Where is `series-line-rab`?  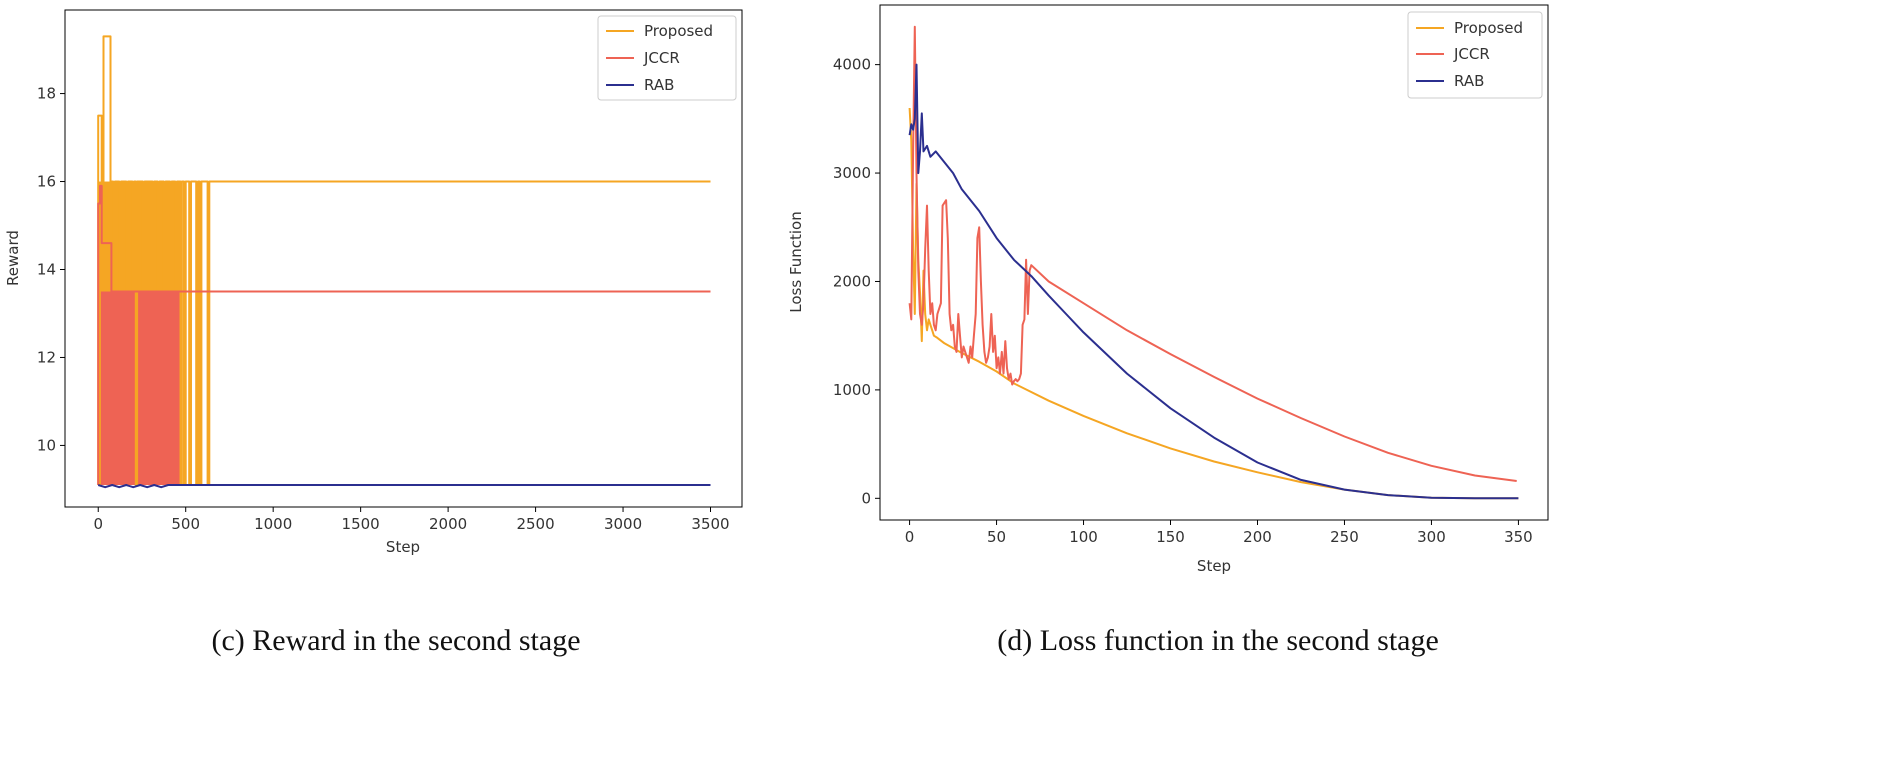 series-line-rab is located at coordinates (404, 486).